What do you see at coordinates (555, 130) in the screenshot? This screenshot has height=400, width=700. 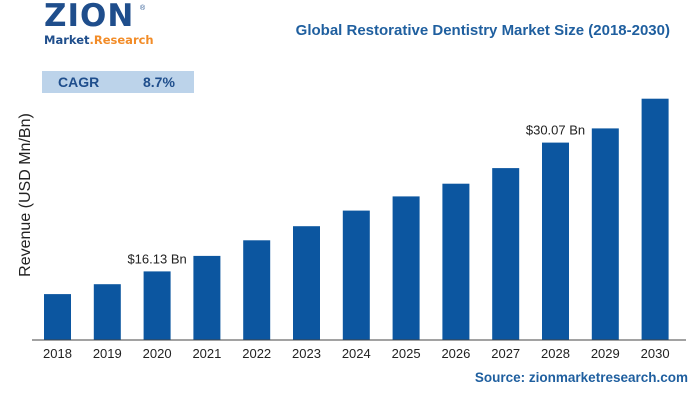 I see `data-label-2028: $30.07 Bn` at bounding box center [555, 130].